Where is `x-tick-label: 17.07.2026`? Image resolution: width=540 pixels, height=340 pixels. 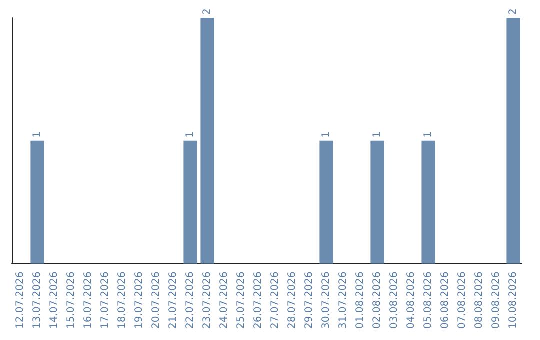 x-tick-label: 17.07.2026 is located at coordinates (105, 301).